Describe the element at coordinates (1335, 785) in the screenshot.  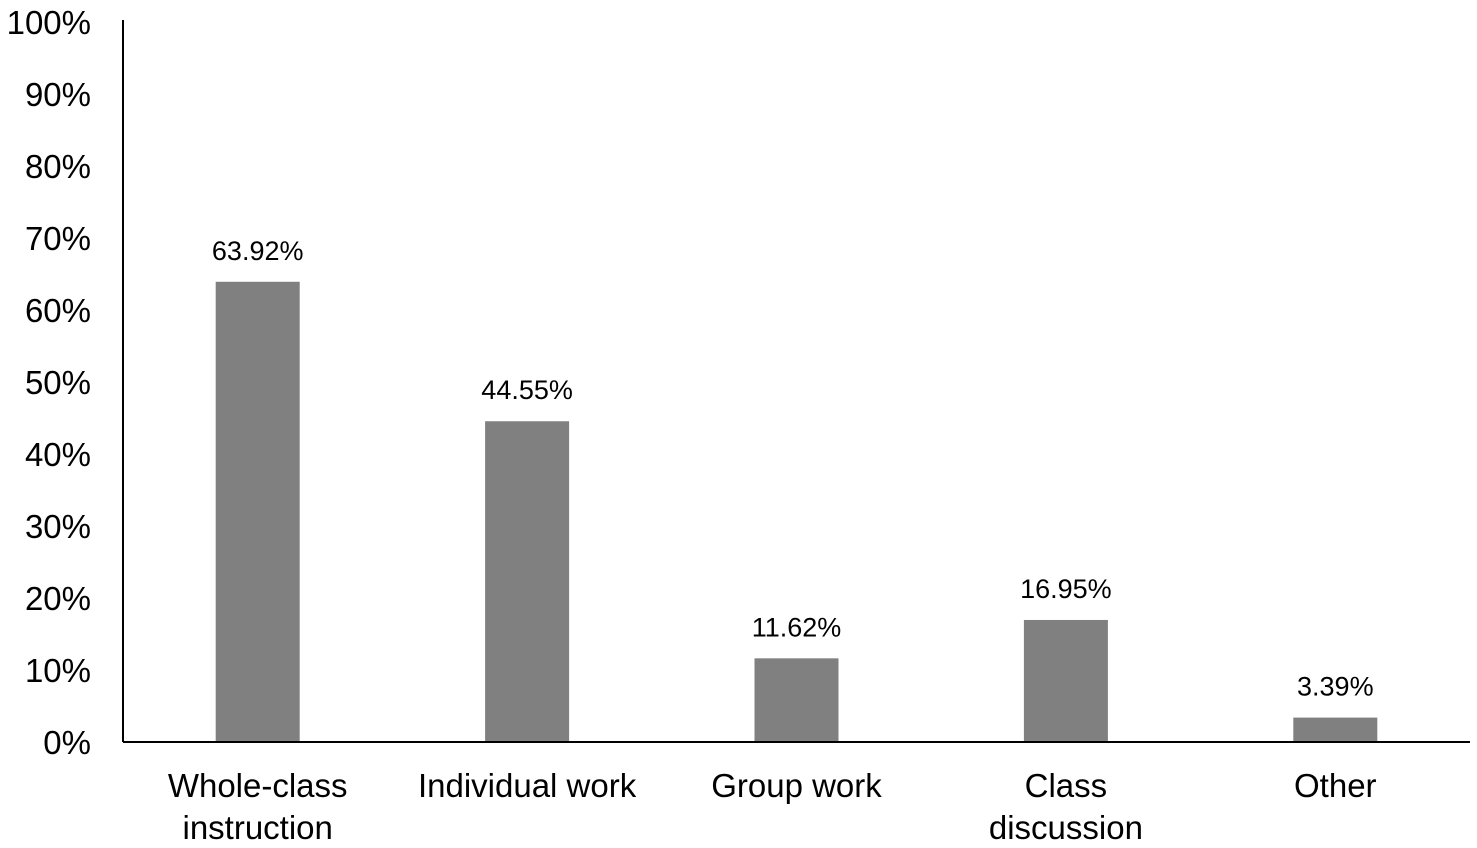
I see `x-category-label: Other` at that location.